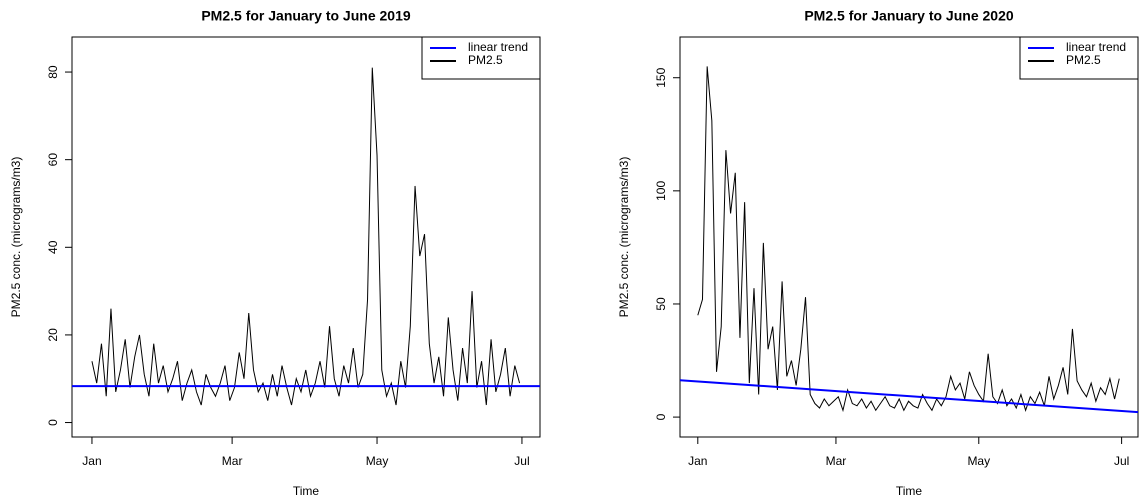 The image size is (1139, 503). What do you see at coordinates (53, 335) in the screenshot?
I see `y-tick-label: 20` at bounding box center [53, 335].